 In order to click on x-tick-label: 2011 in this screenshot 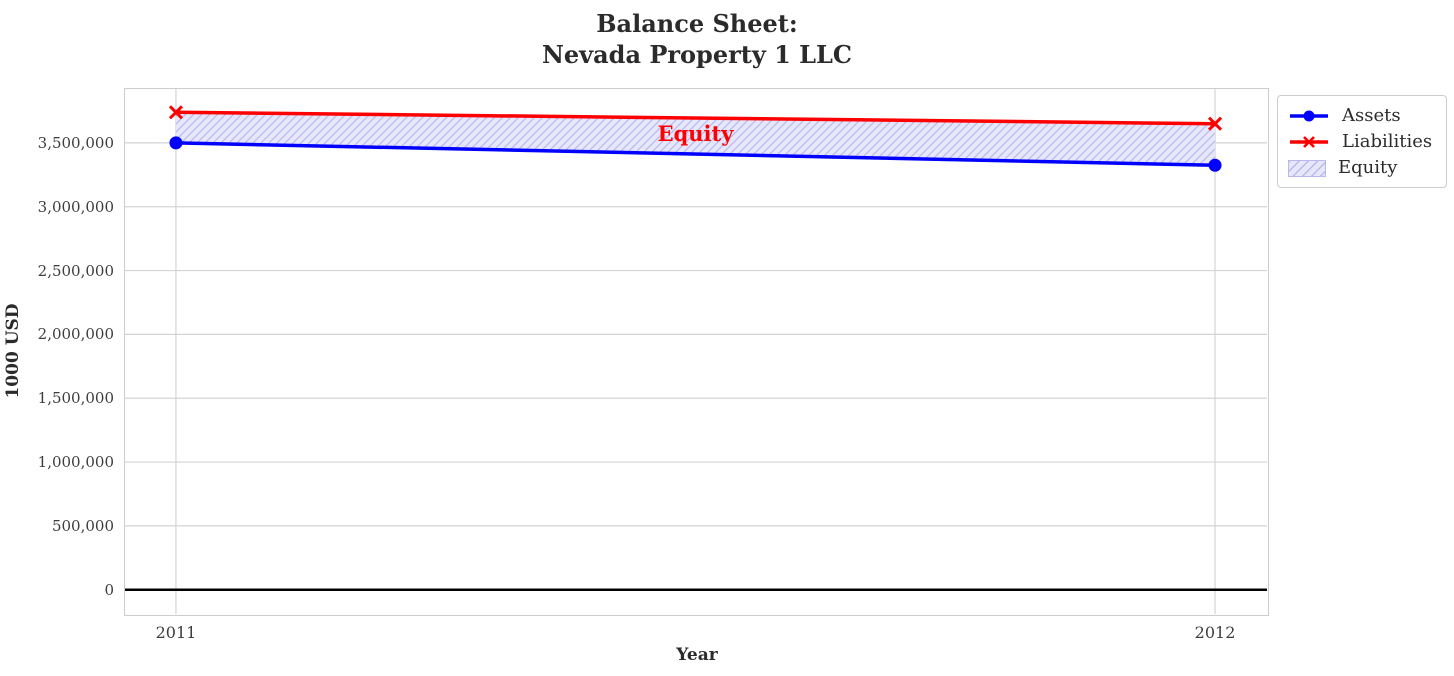, I will do `click(176, 632)`.